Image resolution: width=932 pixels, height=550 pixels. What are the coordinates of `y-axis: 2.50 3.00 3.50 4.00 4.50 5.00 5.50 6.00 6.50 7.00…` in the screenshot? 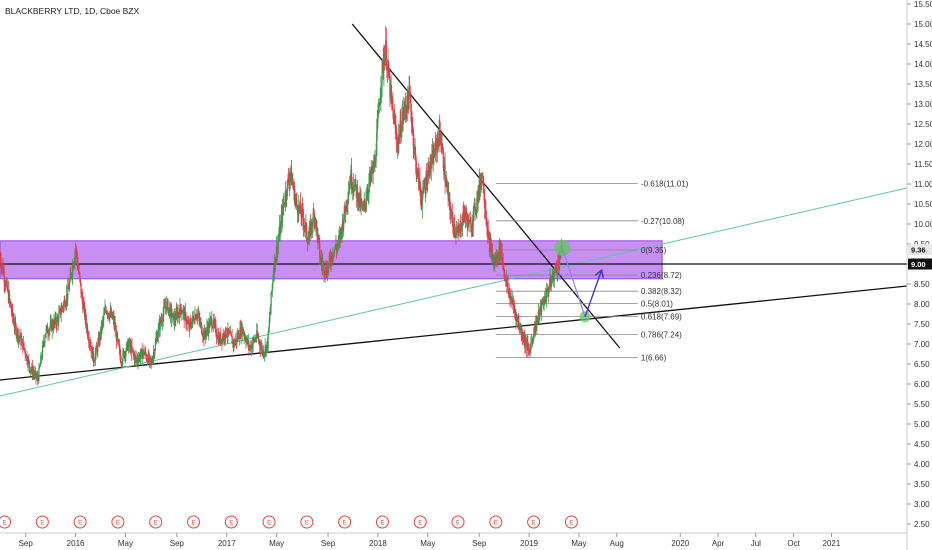 It's located at (919, 275).